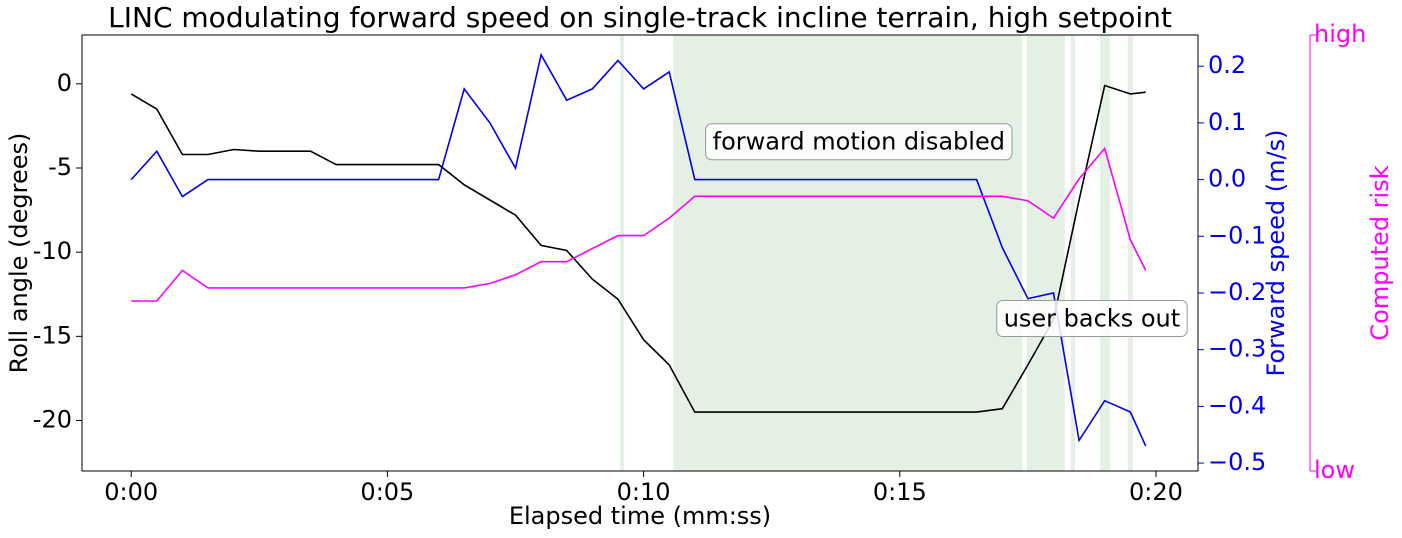 This screenshot has width=1402, height=538. Describe the element at coordinates (1237, 235) in the screenshot. I see `y2-tick-label: −0.1` at that location.